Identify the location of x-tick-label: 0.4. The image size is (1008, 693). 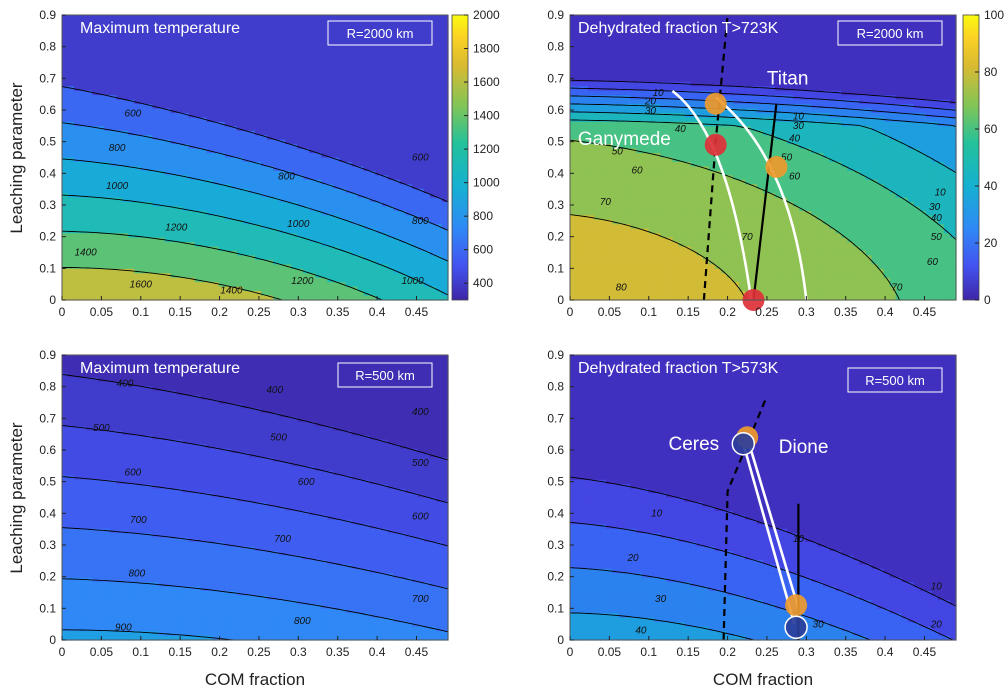
(377, 312).